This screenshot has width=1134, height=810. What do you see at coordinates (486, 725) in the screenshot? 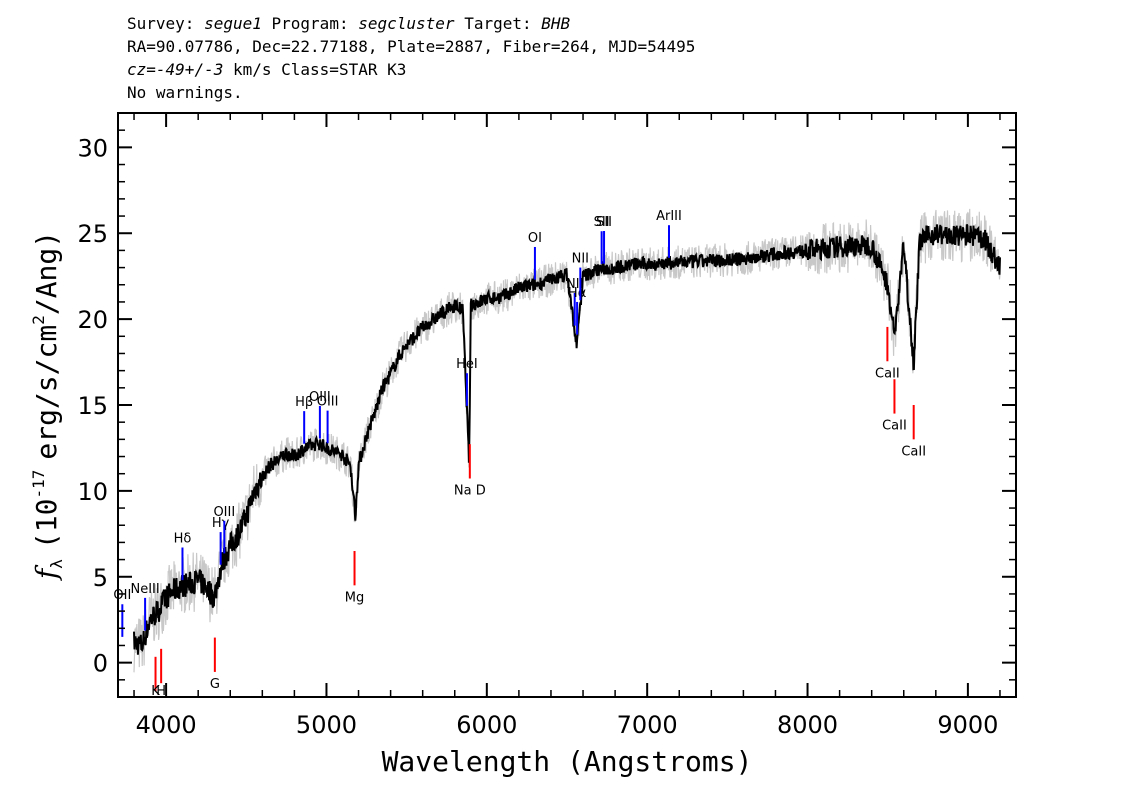
I see `x-tick-label: 6000` at bounding box center [486, 725].